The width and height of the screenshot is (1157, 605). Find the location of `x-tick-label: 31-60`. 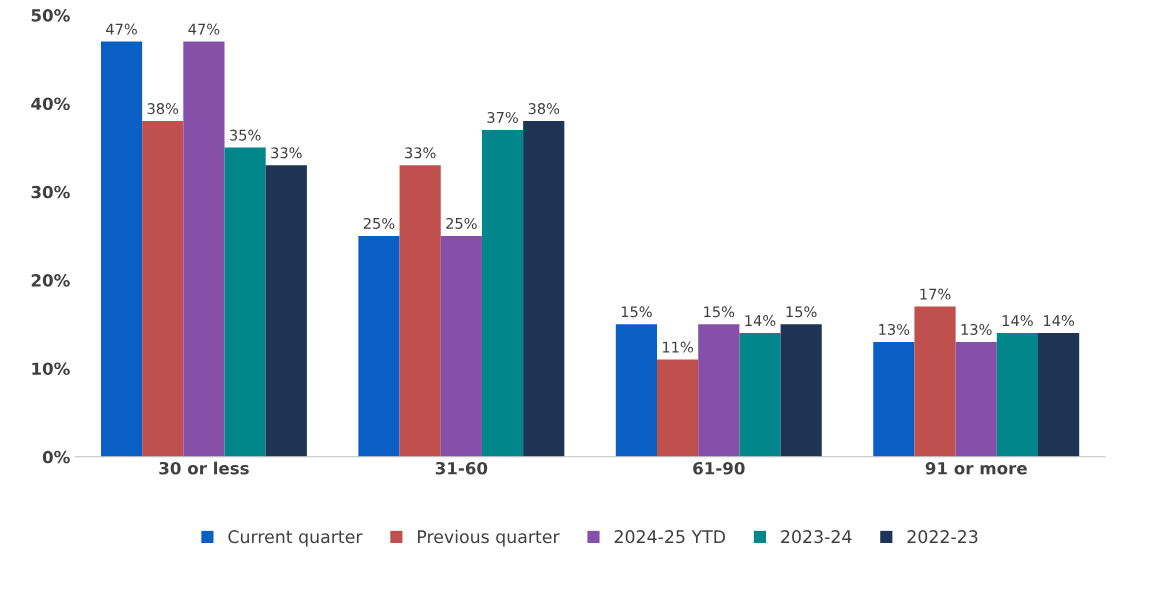

x-tick-label: 31-60 is located at coordinates (461, 468).